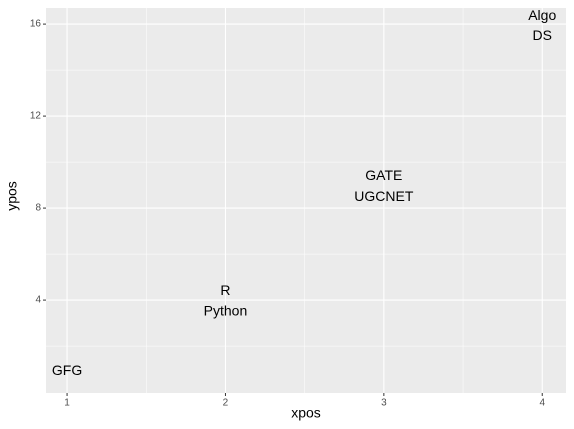 This screenshot has height=429, width=574. I want to click on y-tick-label: 12, so click(36, 116).